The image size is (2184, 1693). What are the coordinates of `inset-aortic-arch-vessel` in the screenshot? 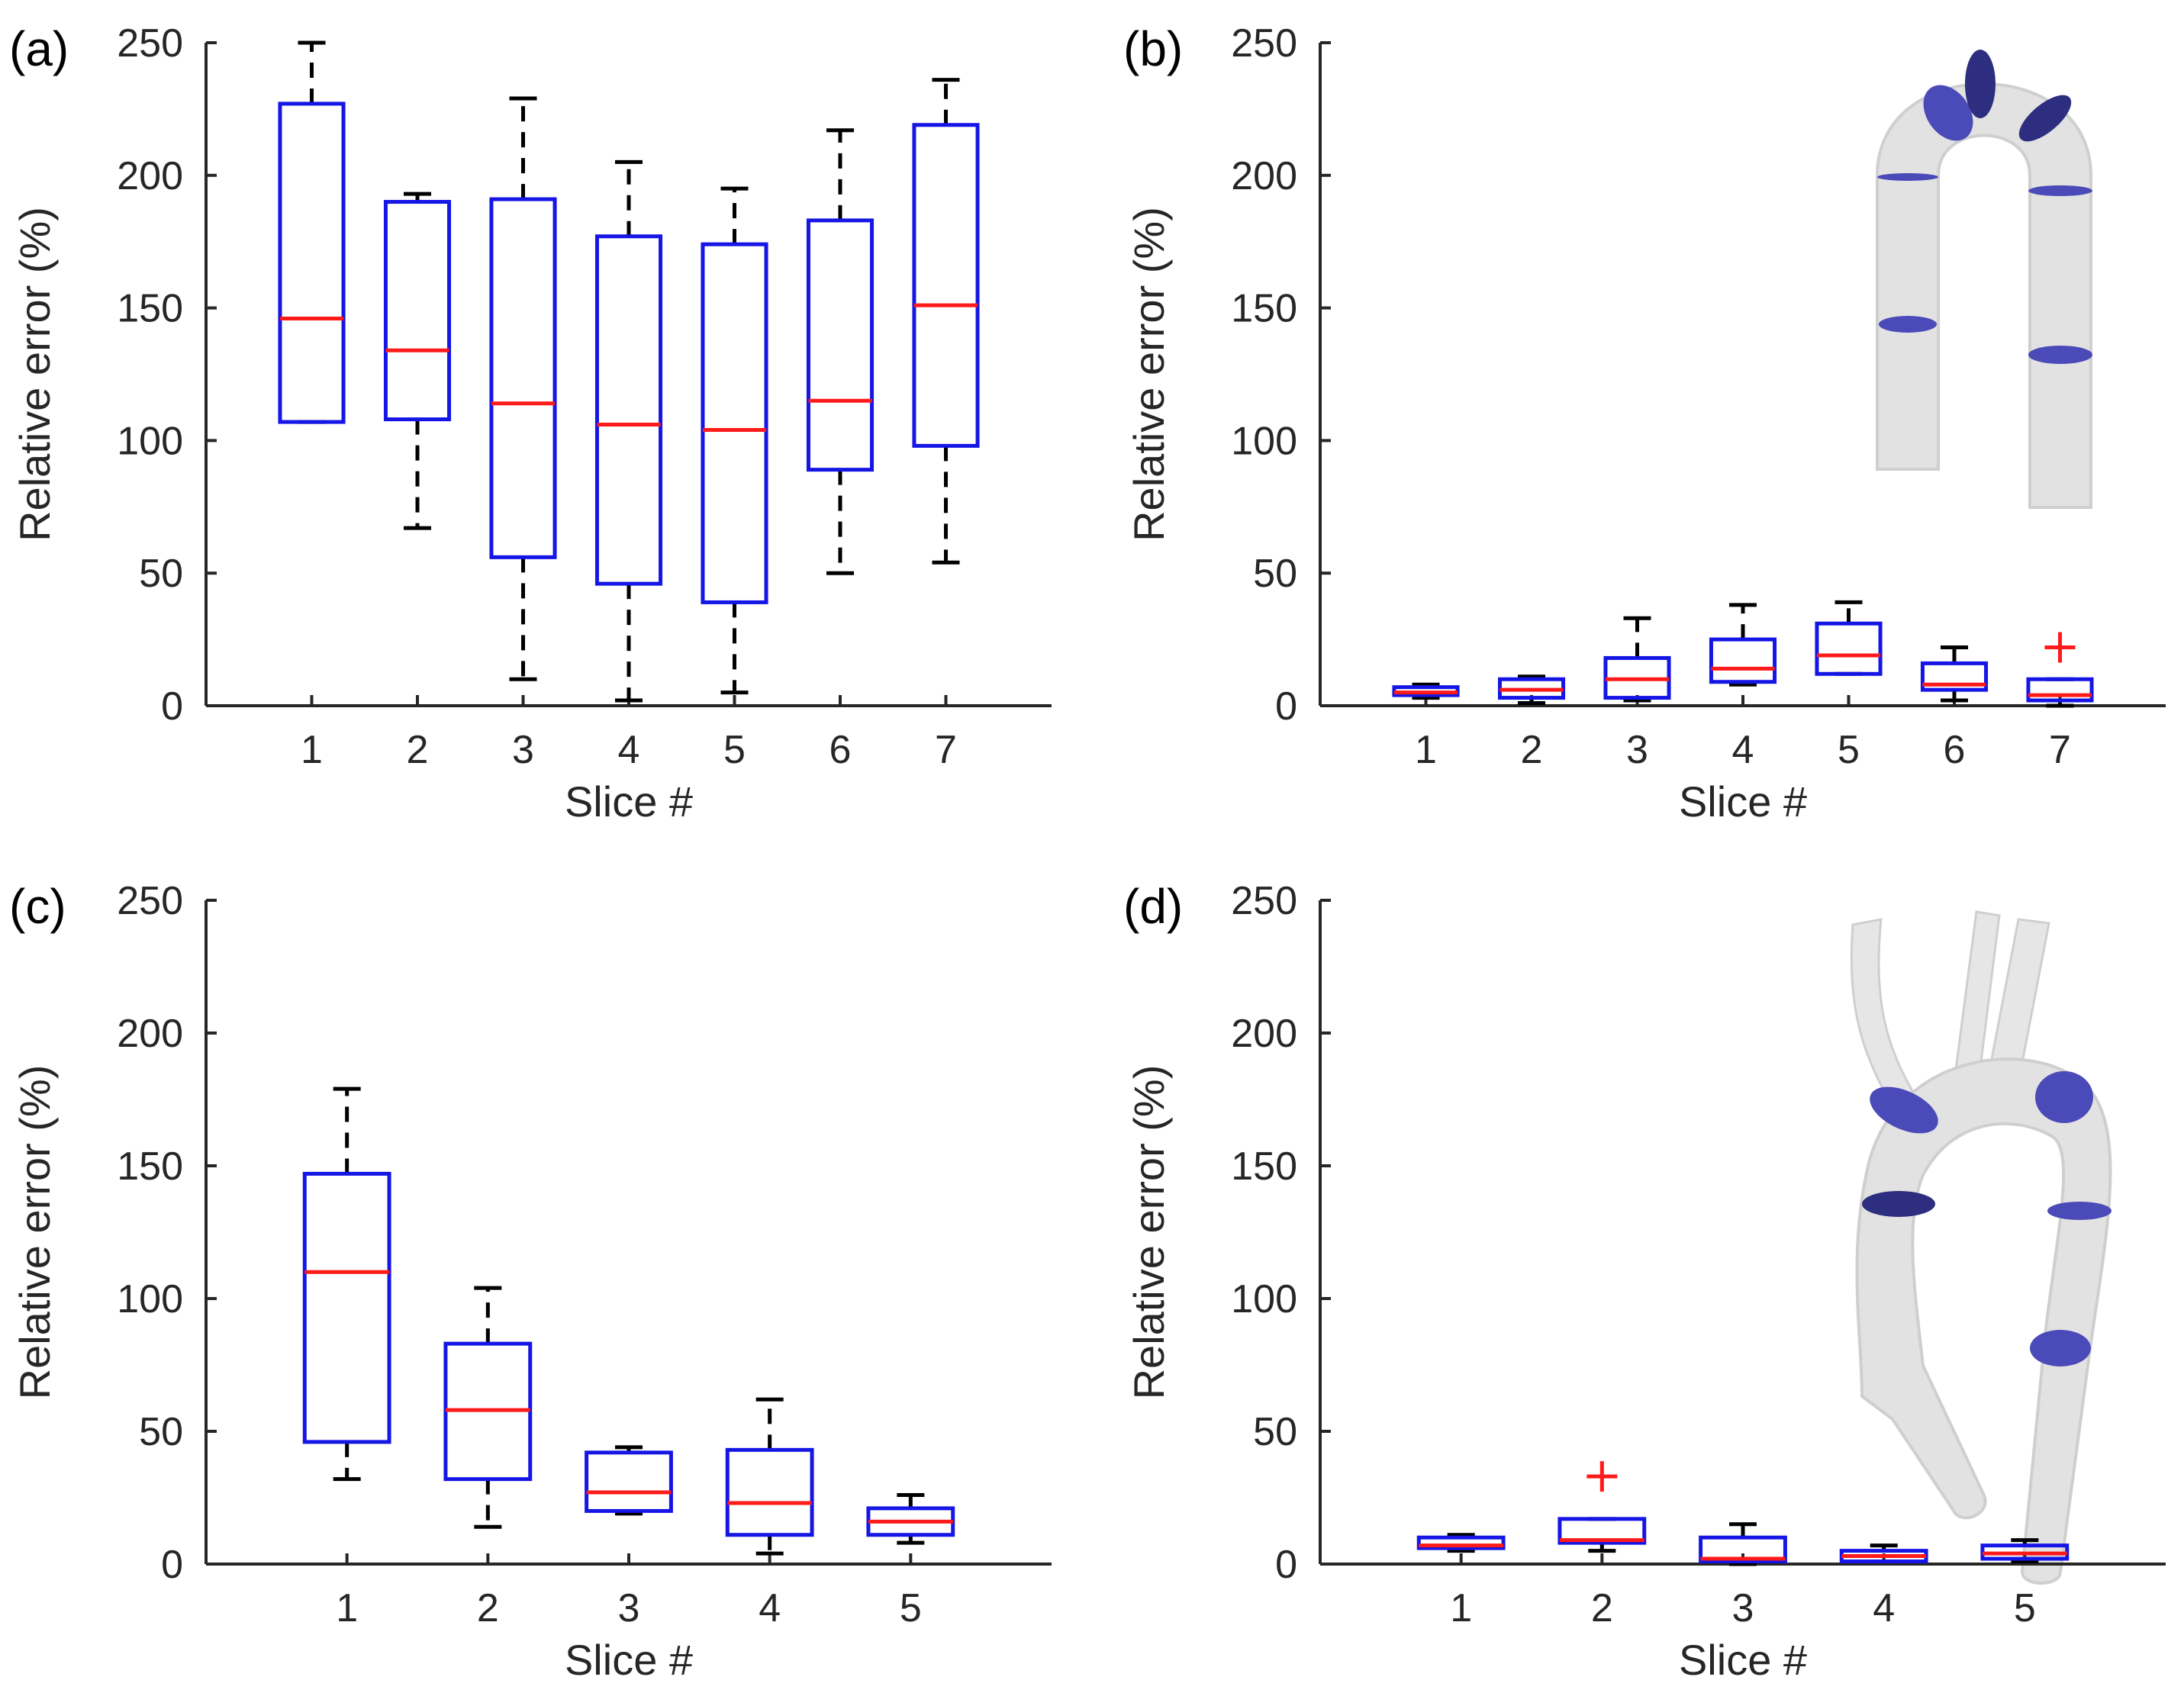 It's located at (1981, 1247).